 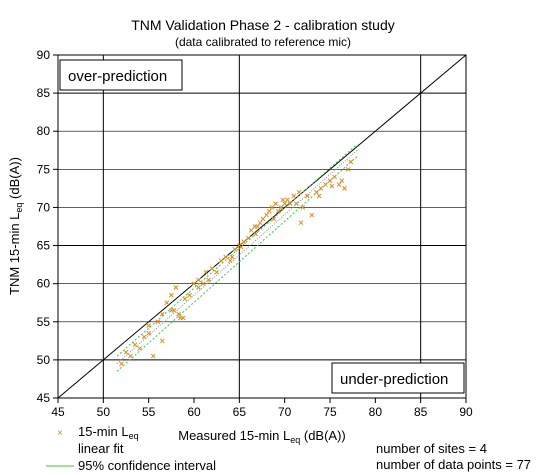 I want to click on over-prediction-label: over-prediction, so click(x=117, y=76).